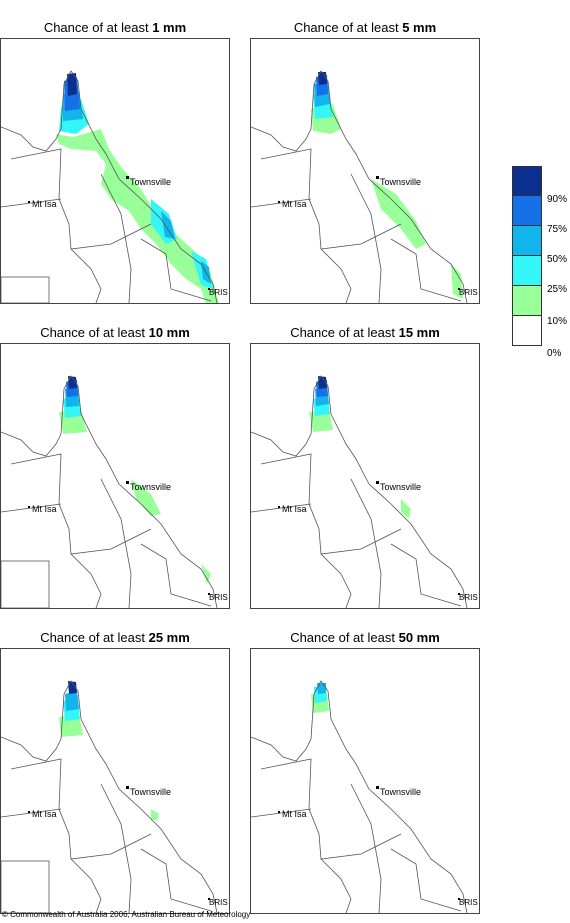 This screenshot has width=570, height=923. Describe the element at coordinates (115, 637) in the screenshot. I see `panel-title: Chance of at least 25 mm` at that location.